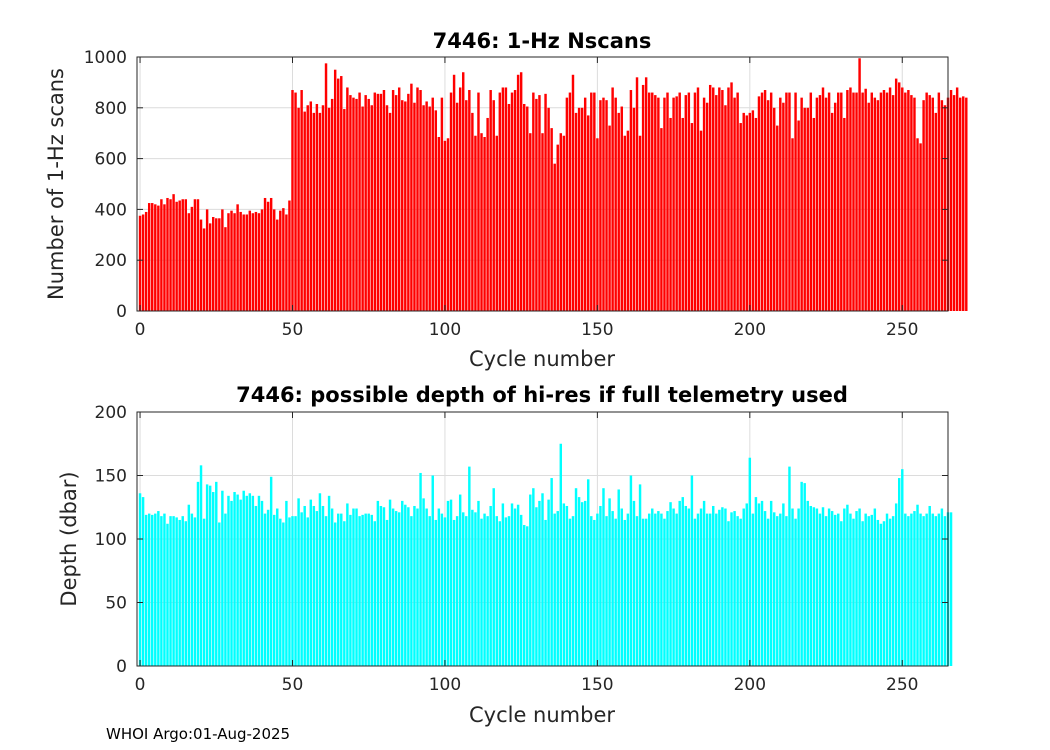 Image resolution: width=1050 pixels, height=750 pixels. Describe the element at coordinates (750, 685) in the screenshot. I see `depth-x-tick-label: 200` at that location.